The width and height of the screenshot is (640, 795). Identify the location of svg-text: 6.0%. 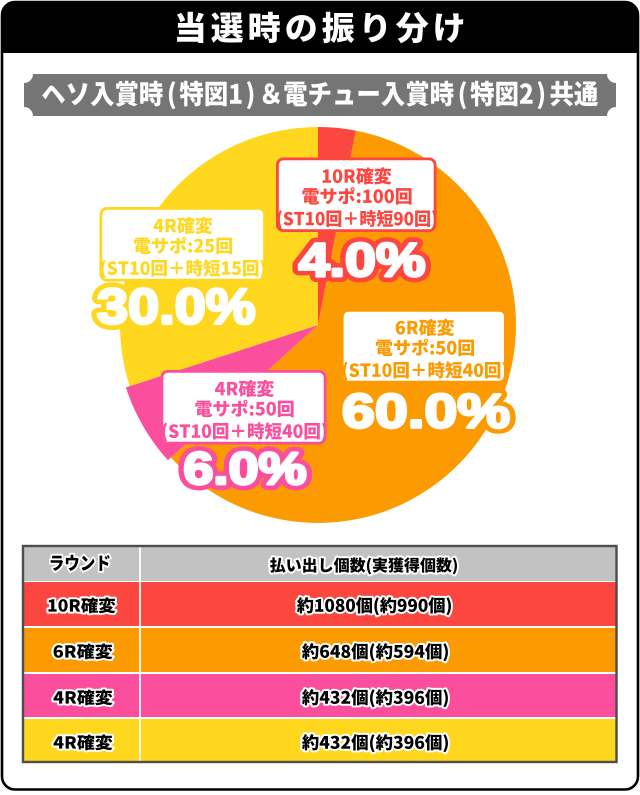
(244, 468).